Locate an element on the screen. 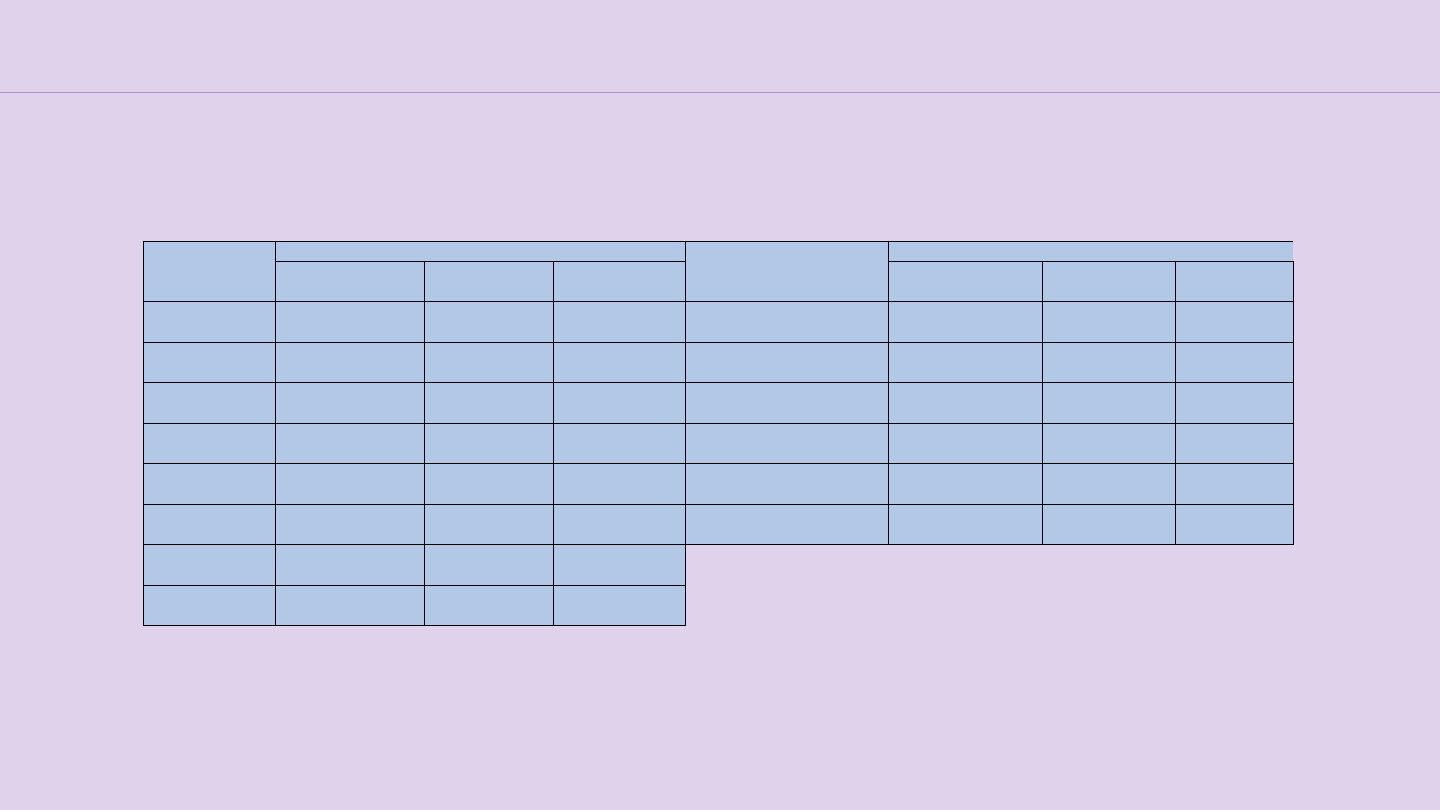 This screenshot has width=1440, height=810. right-table-header-group is located at coordinates (1090, 251).